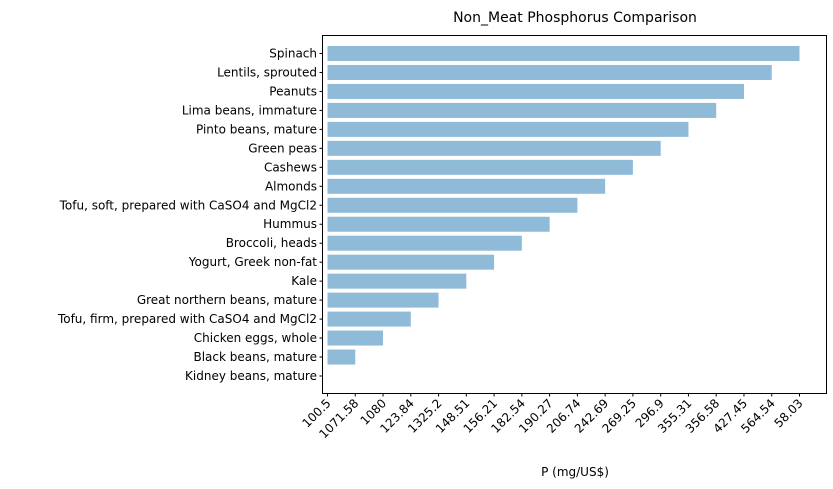 This screenshot has height=489, width=833. I want to click on x-axis-label: P (mg/US$), so click(575, 472).